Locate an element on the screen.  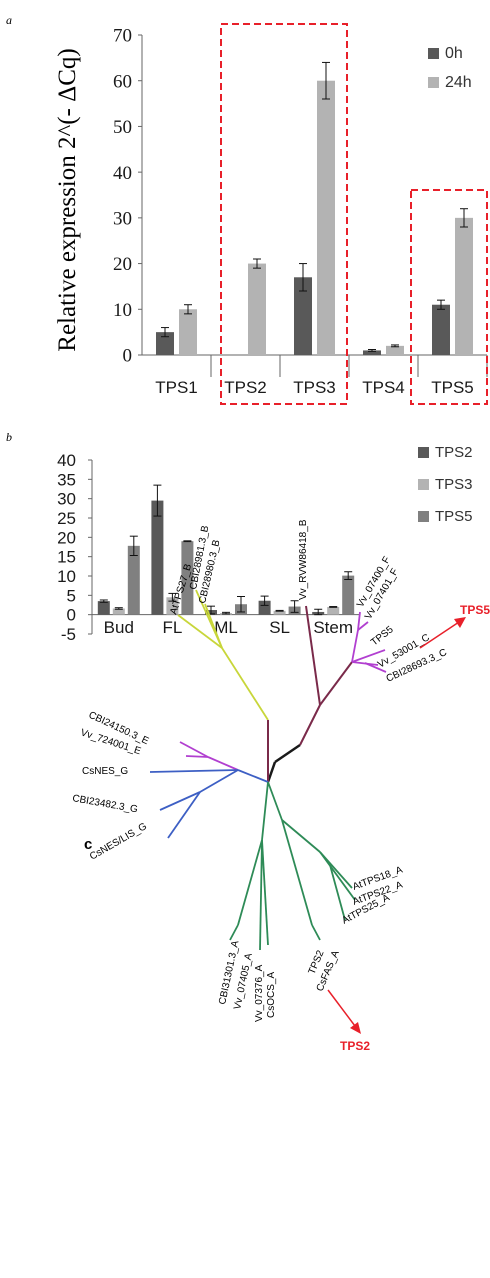
x-category-label: ML is located at coordinates (226, 627).